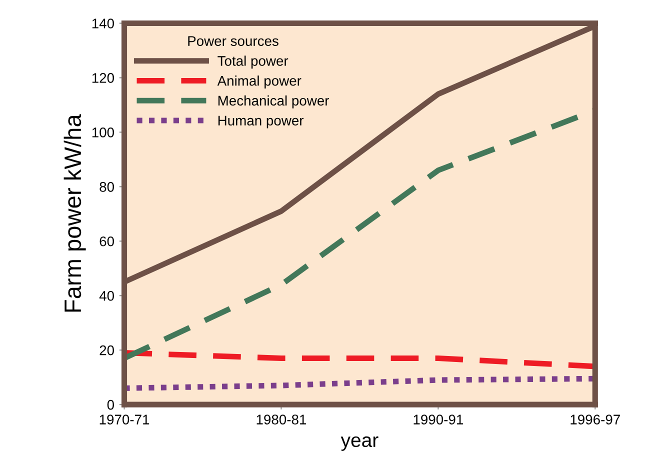 This screenshot has width=654, height=465. I want to click on legend-label: Human power, so click(261, 122).